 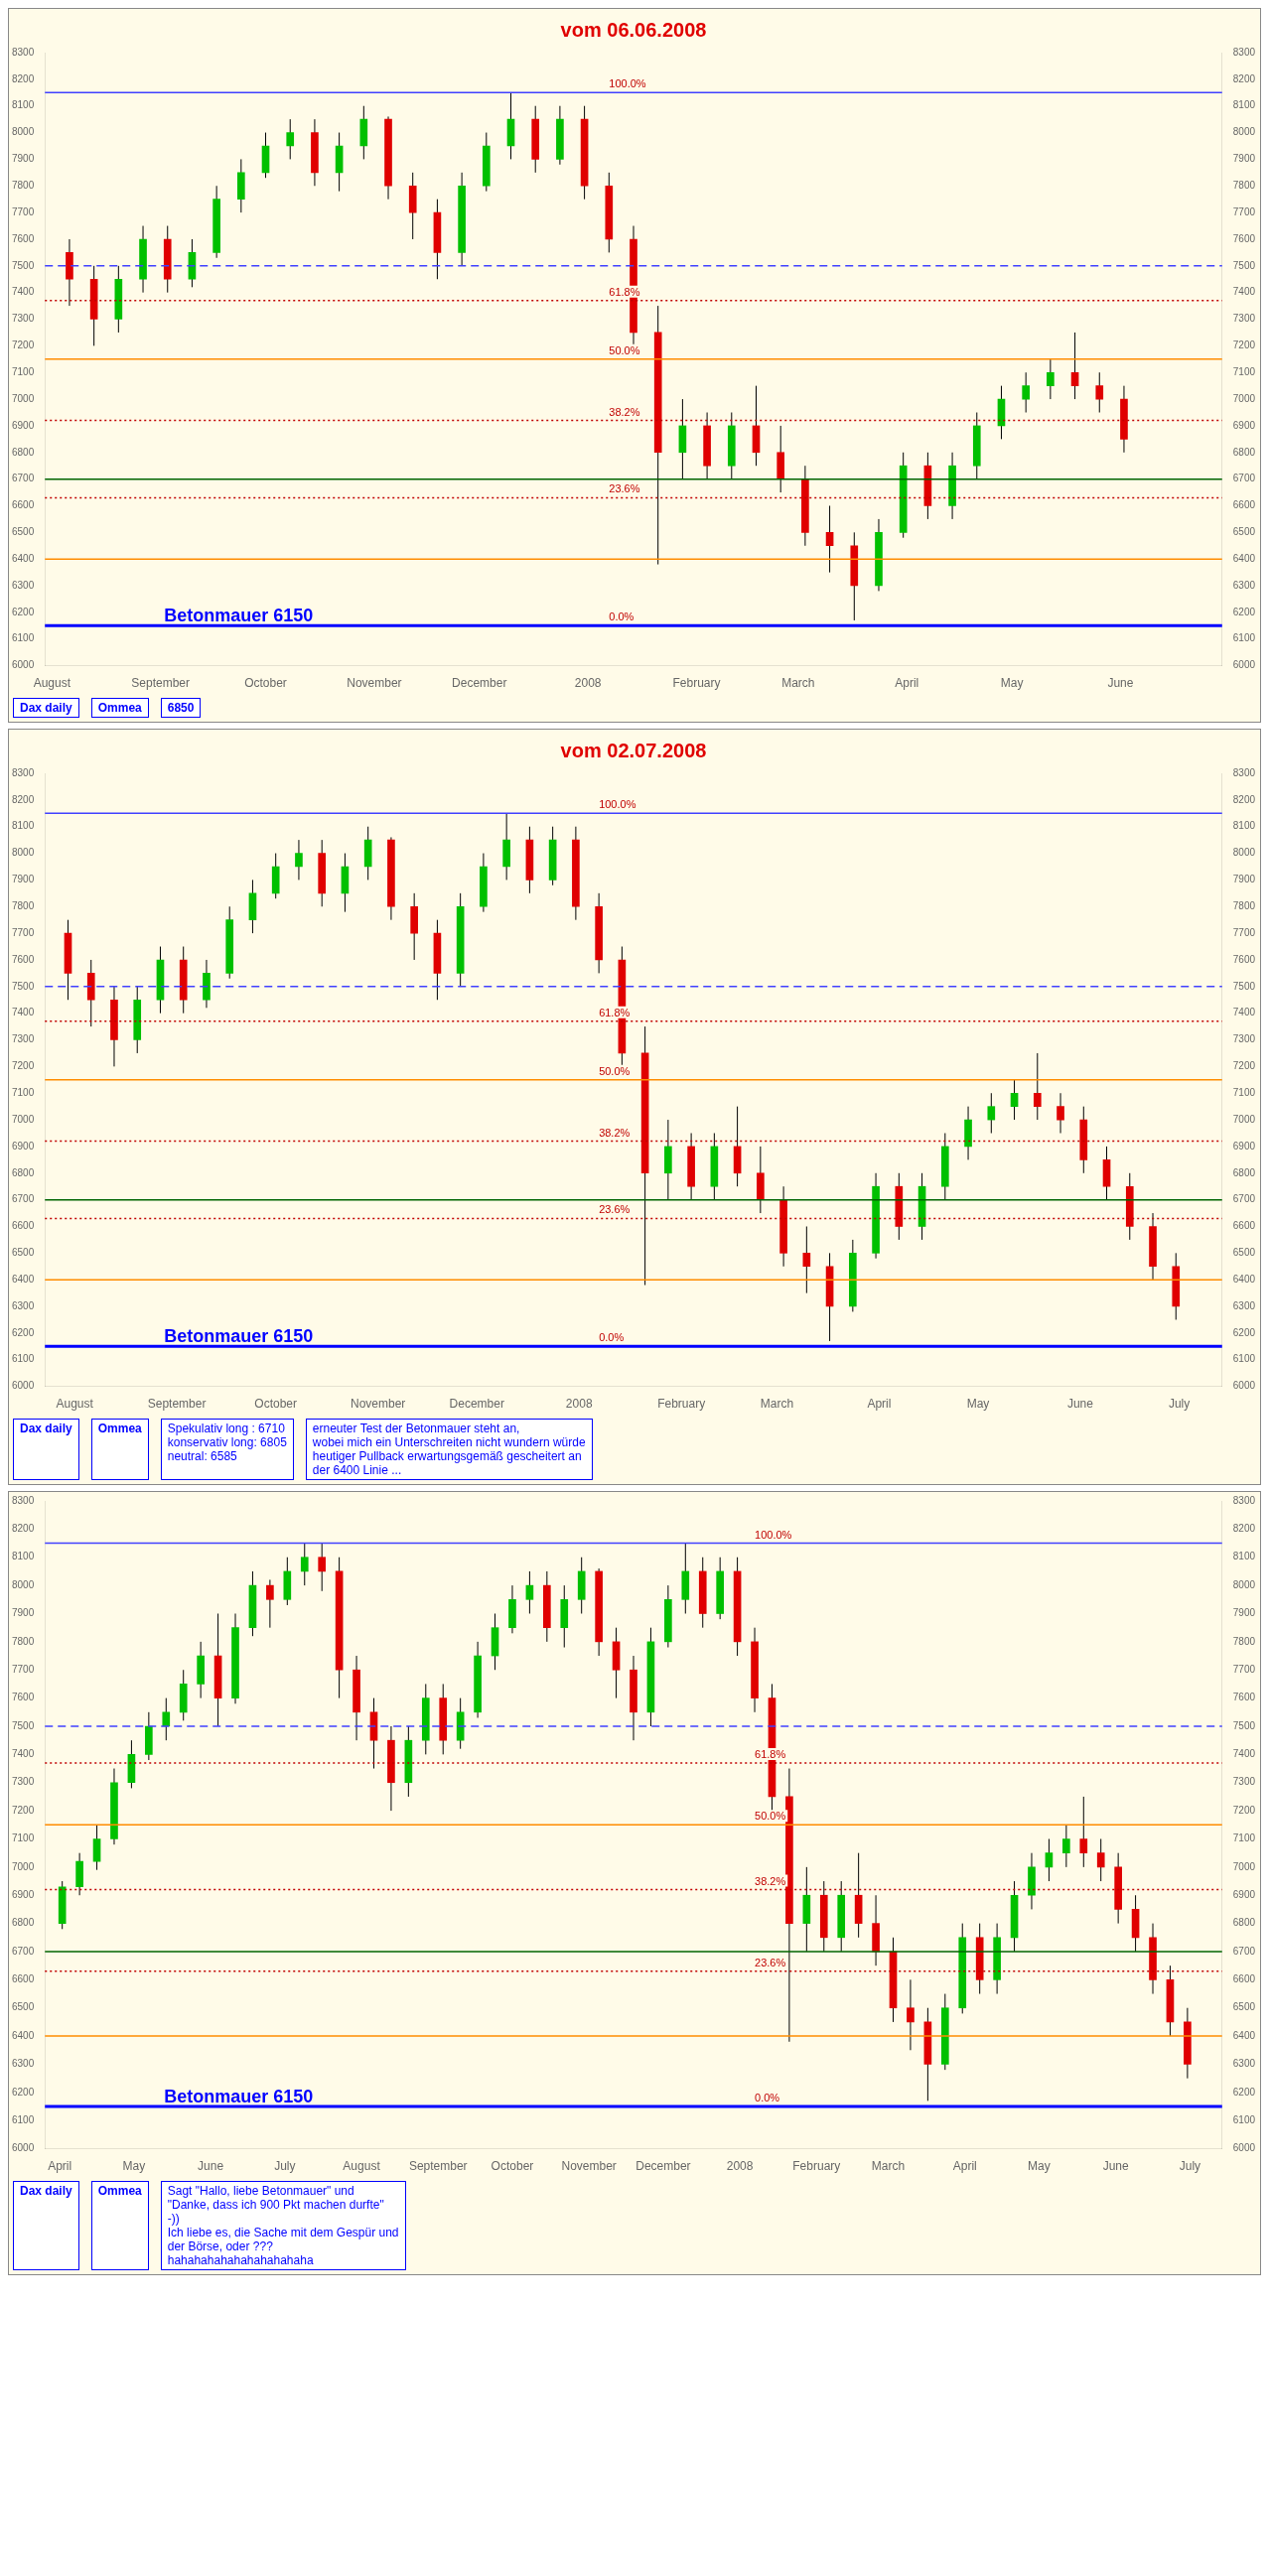 What do you see at coordinates (1244, 1556) in the screenshot?
I see `y2-tick-label: 8100` at bounding box center [1244, 1556].